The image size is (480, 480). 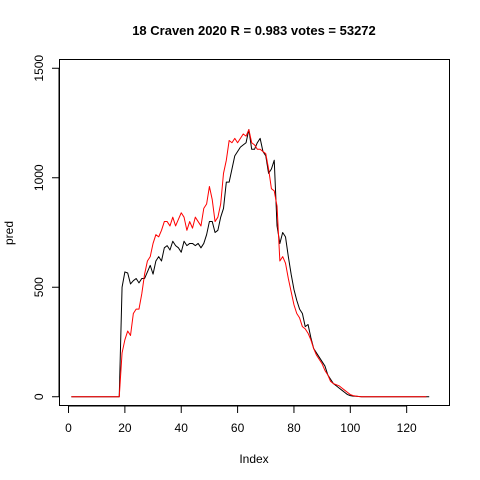 I want to click on y-tick-label: 0, so click(x=39, y=396).